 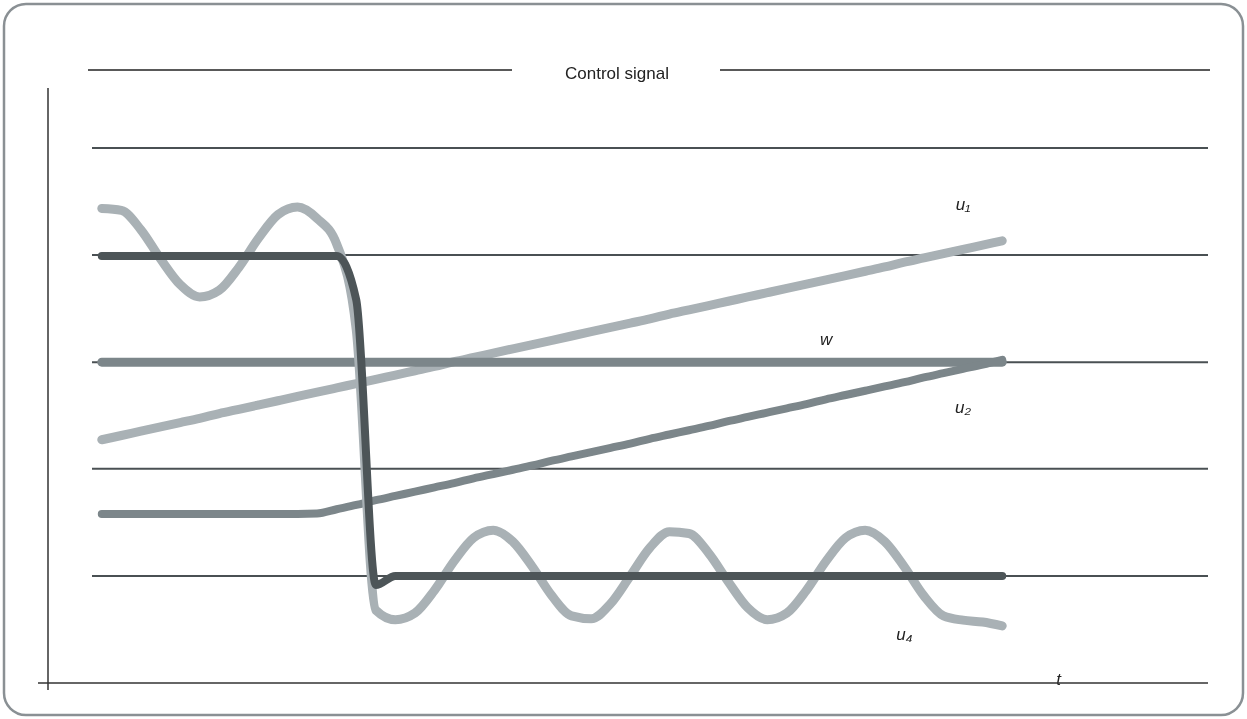 What do you see at coordinates (963, 407) in the screenshot?
I see `series-label: u₂` at bounding box center [963, 407].